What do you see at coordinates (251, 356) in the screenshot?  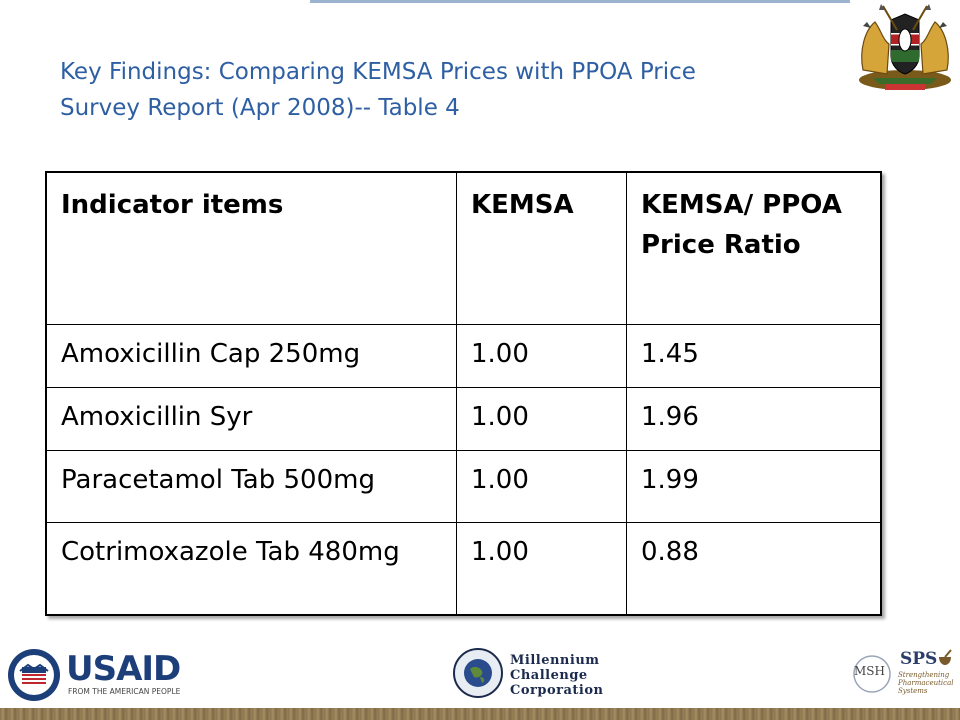 I see `row-item: Amoxicillin Cap 250mg` at bounding box center [251, 356].